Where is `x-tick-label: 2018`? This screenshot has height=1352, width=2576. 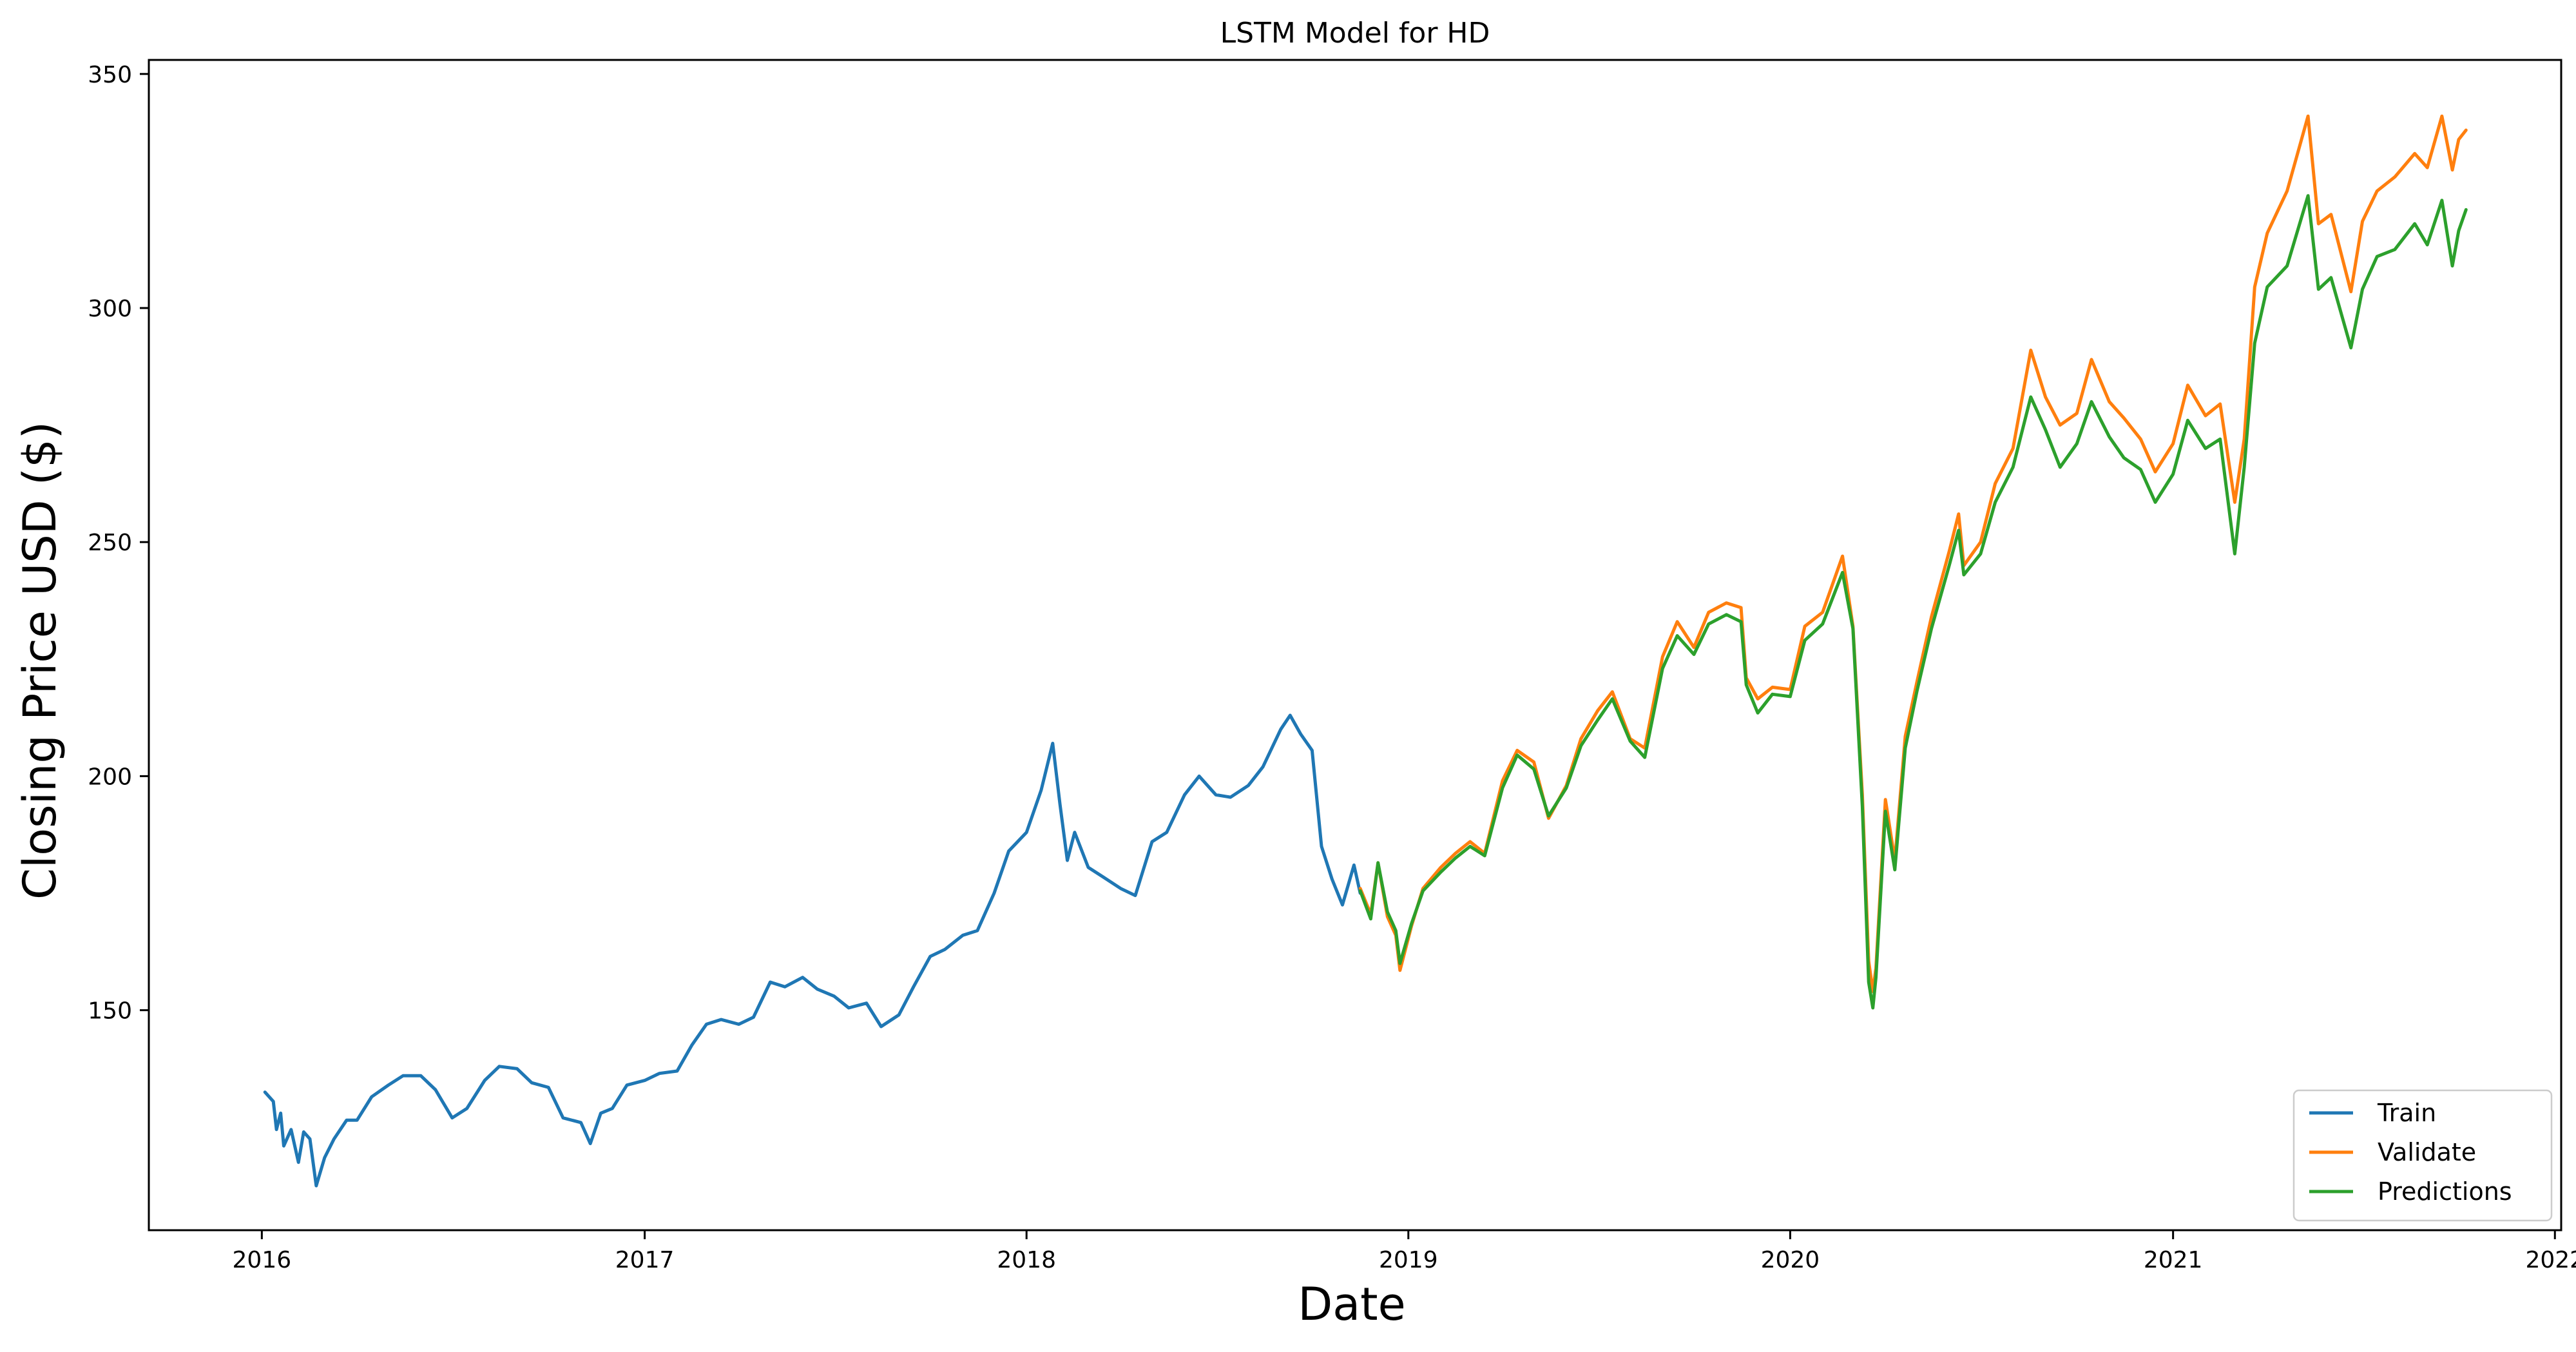 x-tick-label: 2018 is located at coordinates (1027, 1260).